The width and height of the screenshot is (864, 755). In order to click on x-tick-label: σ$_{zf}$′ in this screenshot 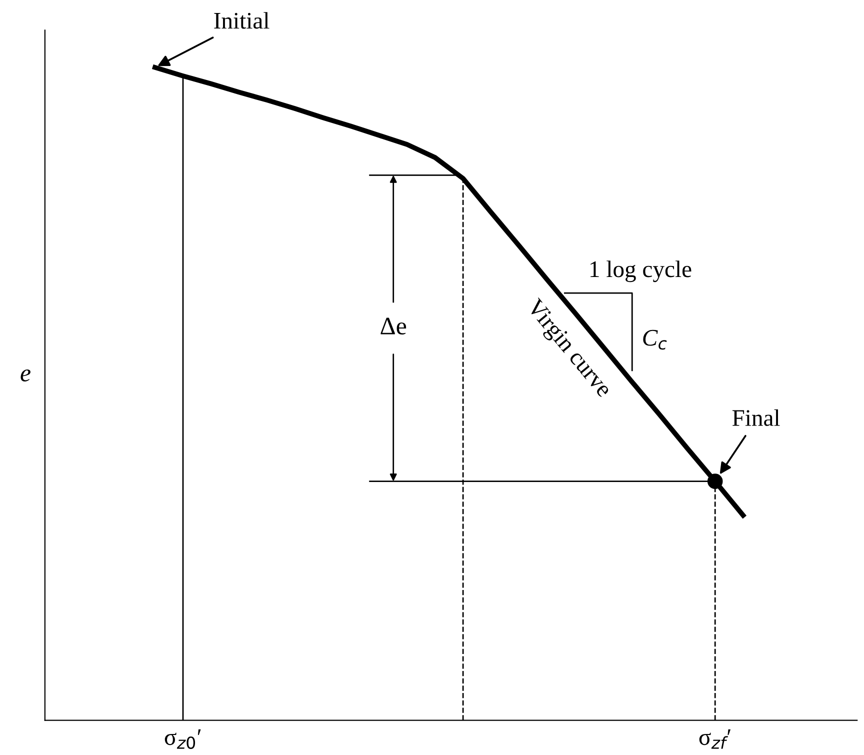, I will do `click(715, 739)`.